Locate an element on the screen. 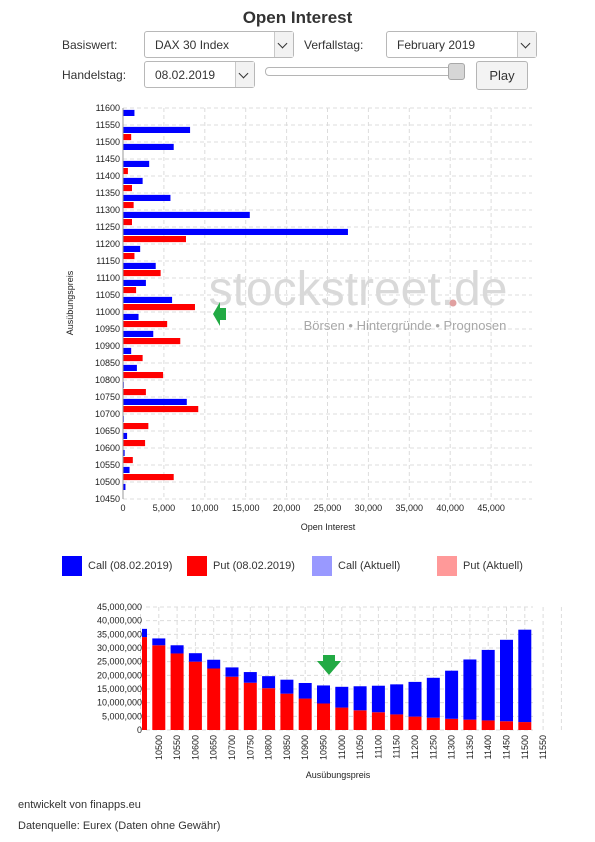 Image resolution: width=595 pixels, height=842 pixels. x-axis-label: Open Interest is located at coordinates (328, 527).